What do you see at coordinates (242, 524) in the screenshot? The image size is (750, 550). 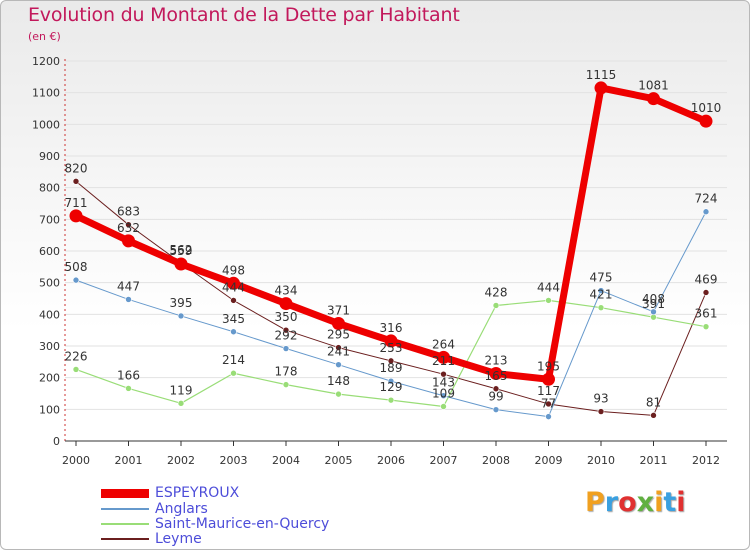 I see `legend-label: Saint-Maurice-en-Quercy` at bounding box center [242, 524].